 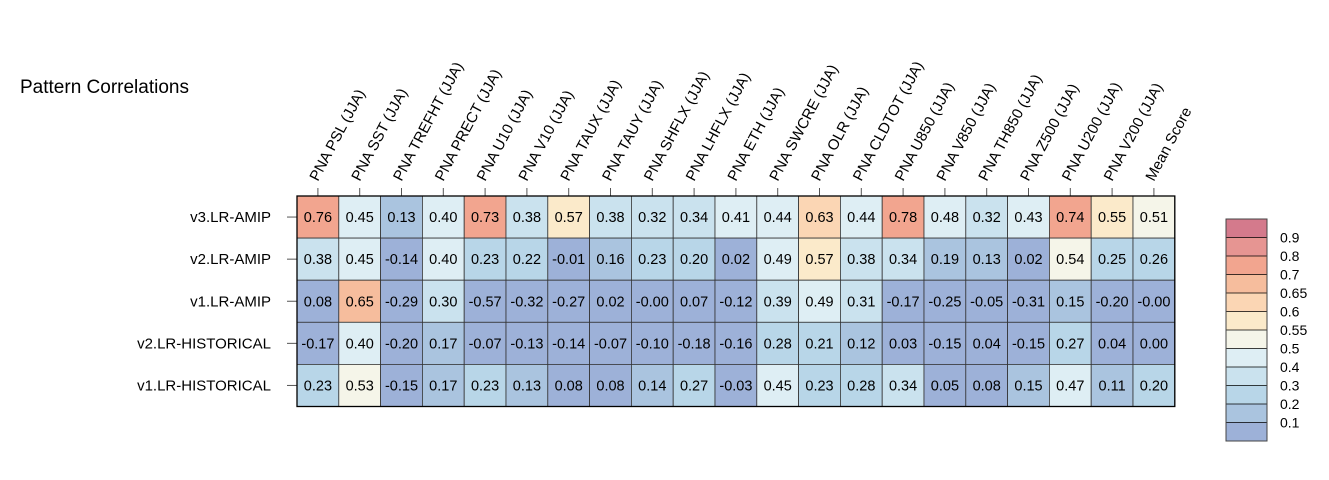 I want to click on cell-value-label: 0.15, so click(x=1028, y=386).